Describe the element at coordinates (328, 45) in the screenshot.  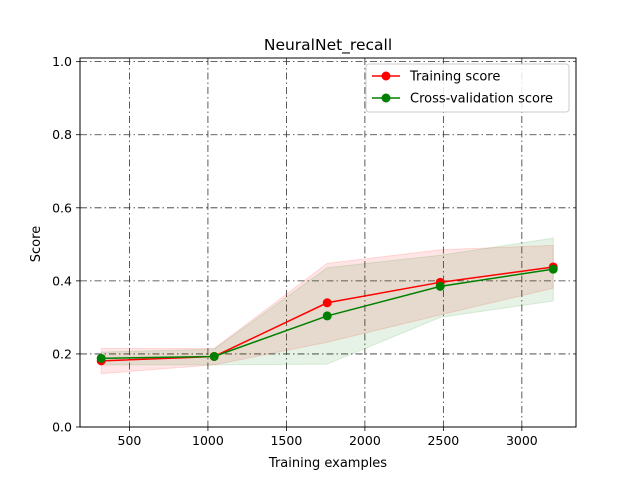
I see `chart-title: NeuralNet_recall` at that location.